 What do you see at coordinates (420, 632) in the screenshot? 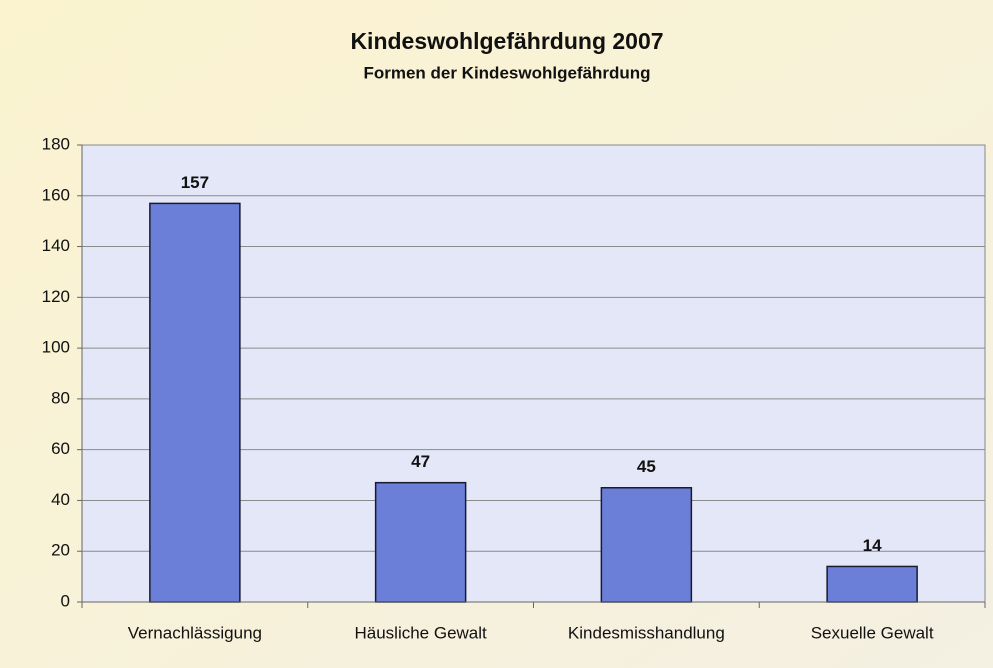
I see `x-tick-label: Häusliche Gewalt` at bounding box center [420, 632].